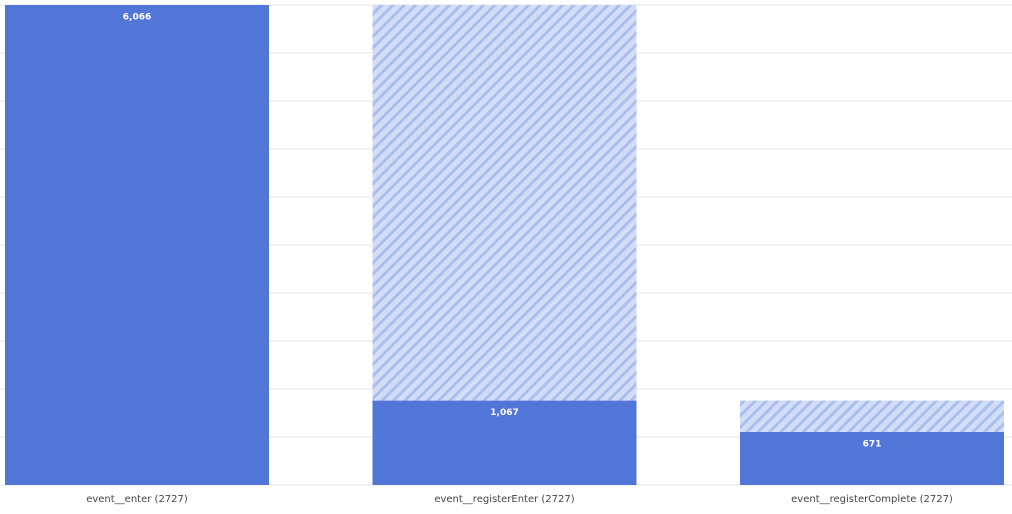  What do you see at coordinates (137, 18) in the screenshot?
I see `value-label: 6,066` at bounding box center [137, 18].